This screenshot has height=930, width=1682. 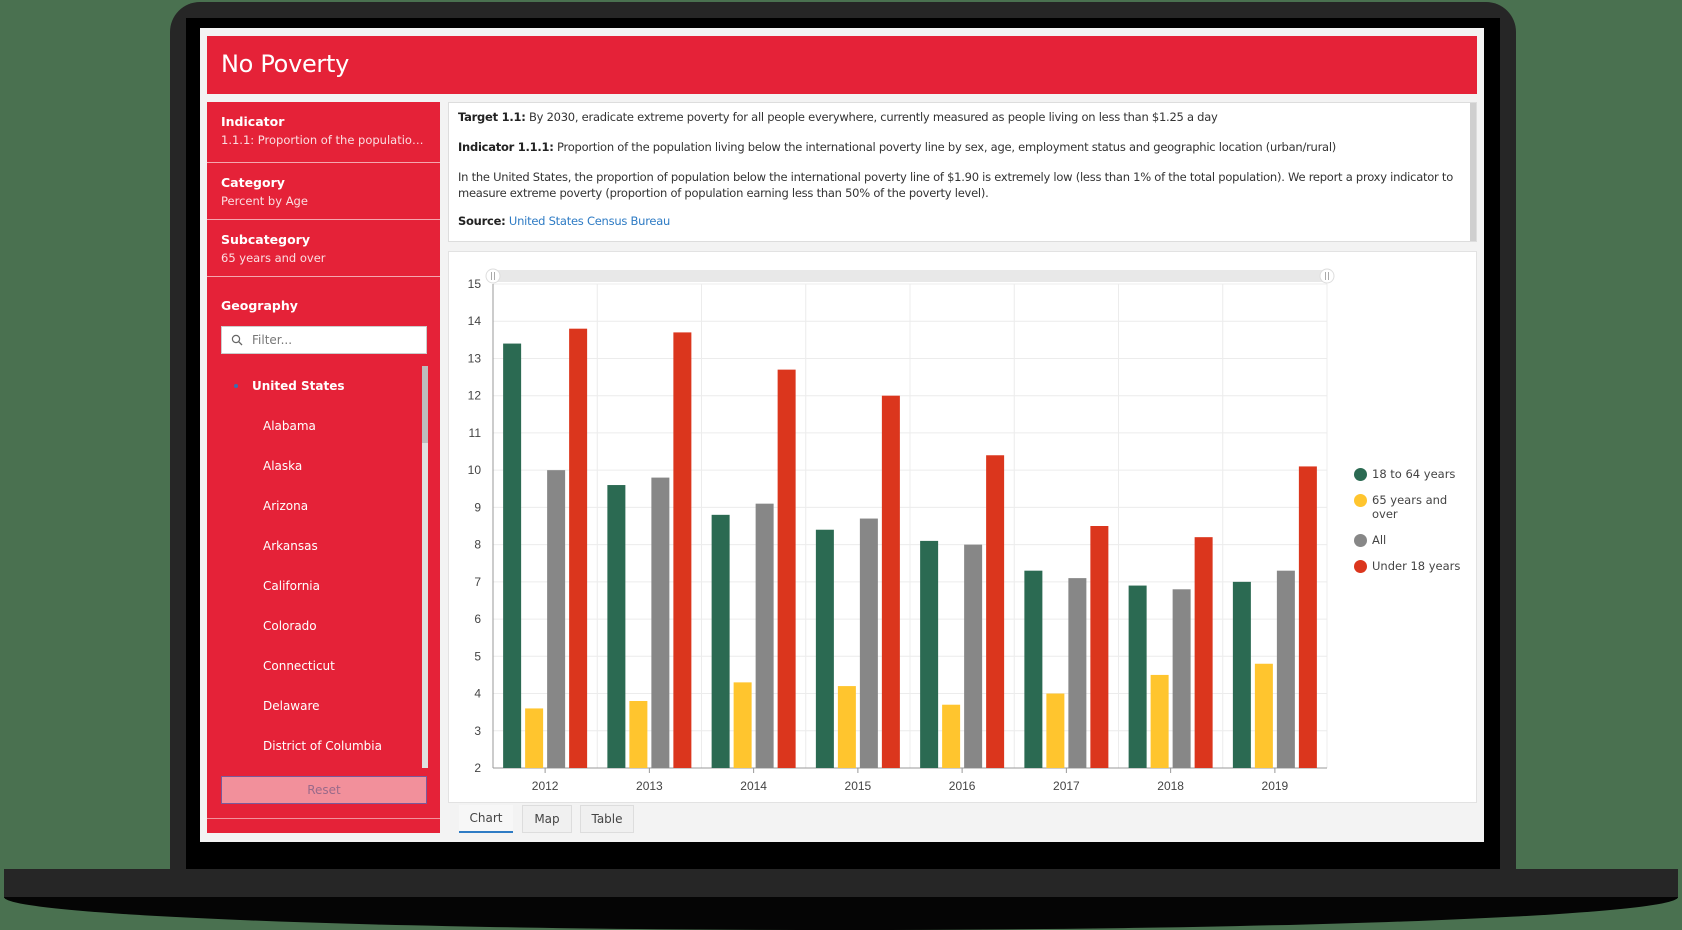 I want to click on legend-item: 18 to 64 years, so click(x=1409, y=474).